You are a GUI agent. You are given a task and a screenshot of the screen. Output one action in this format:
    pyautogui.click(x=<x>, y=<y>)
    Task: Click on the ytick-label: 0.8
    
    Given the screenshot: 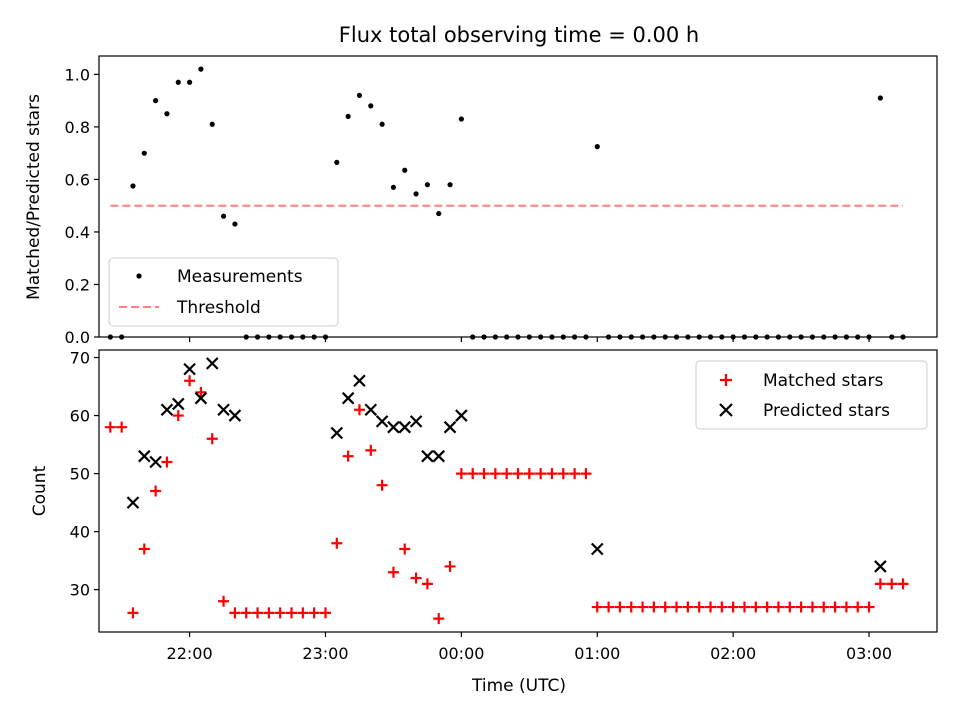 What is the action you would take?
    pyautogui.click(x=77, y=127)
    